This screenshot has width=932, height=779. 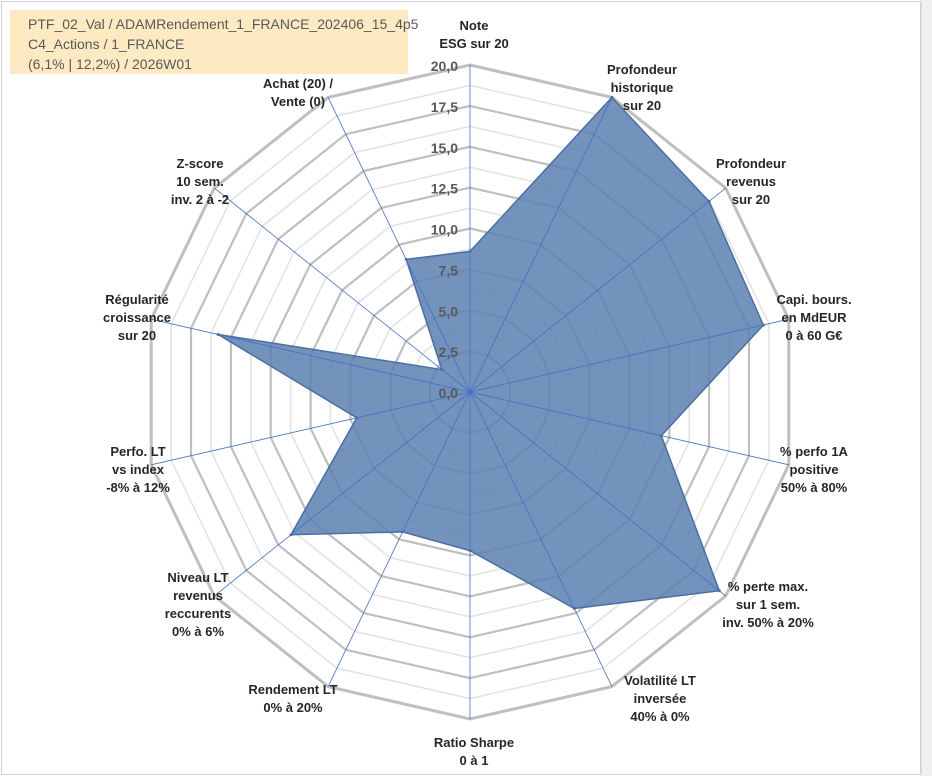 I want to click on axis-label: 10 sem., so click(x=200, y=181).